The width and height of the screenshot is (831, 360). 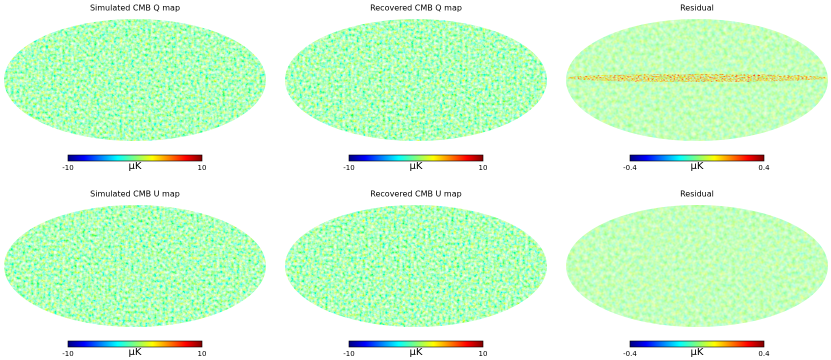 I want to click on map-title: Simulated CMB Q map, so click(x=135, y=8).